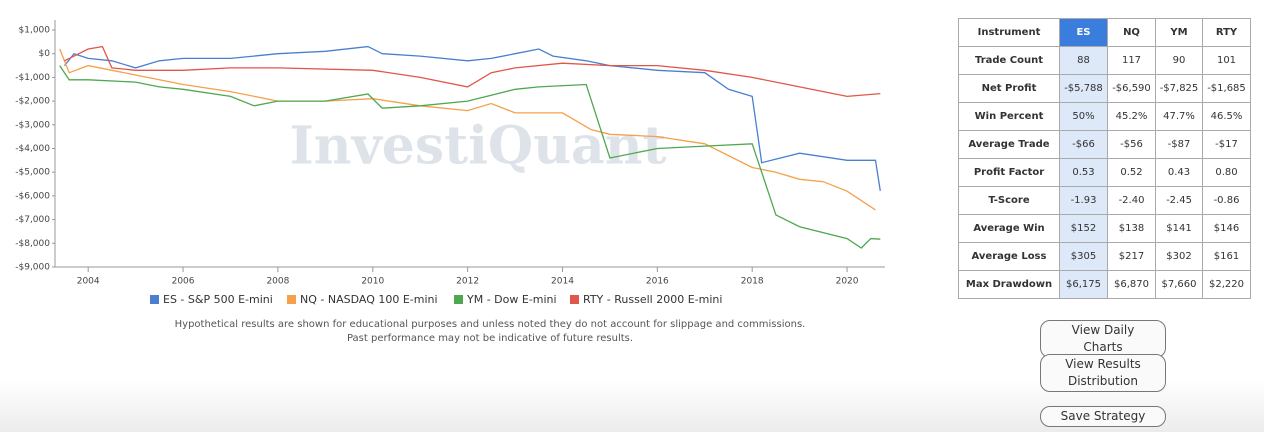  What do you see at coordinates (1131, 172) in the screenshot?
I see `table-cell: 0.52` at bounding box center [1131, 172].